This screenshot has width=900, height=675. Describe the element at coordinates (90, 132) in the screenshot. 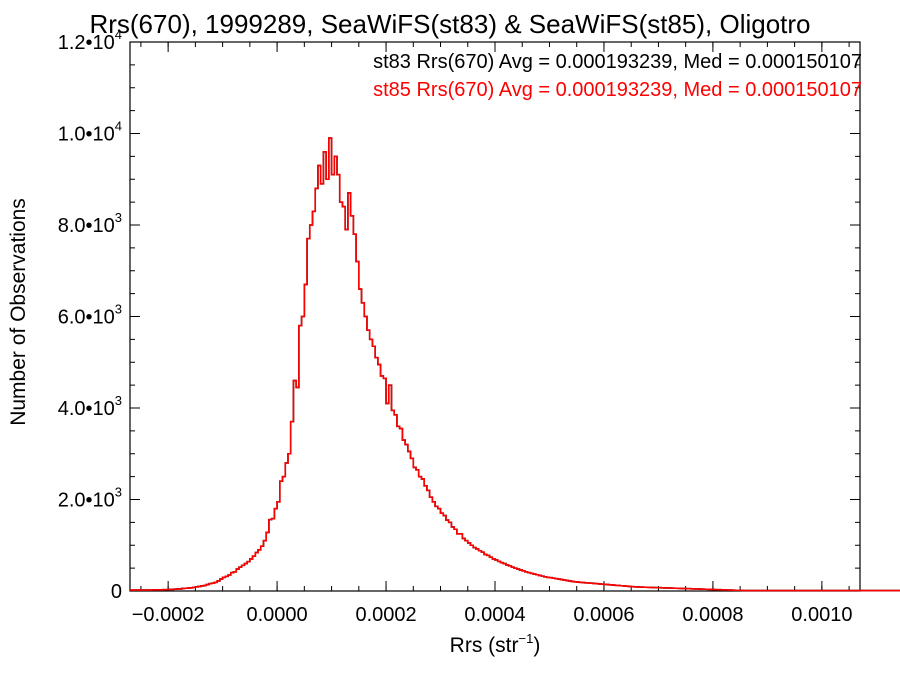

I see `y-tick-label: 1.0•104` at that location.